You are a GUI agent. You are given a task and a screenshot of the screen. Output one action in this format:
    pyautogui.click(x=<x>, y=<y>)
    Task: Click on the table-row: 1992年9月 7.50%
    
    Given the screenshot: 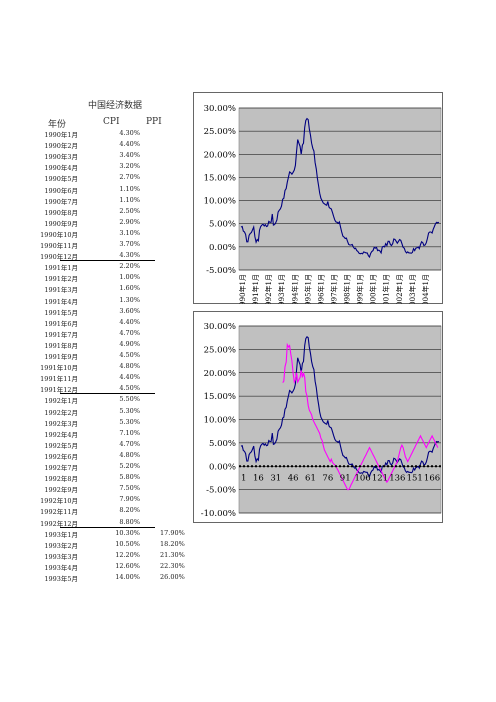 What is the action you would take?
    pyautogui.click(x=115, y=488)
    